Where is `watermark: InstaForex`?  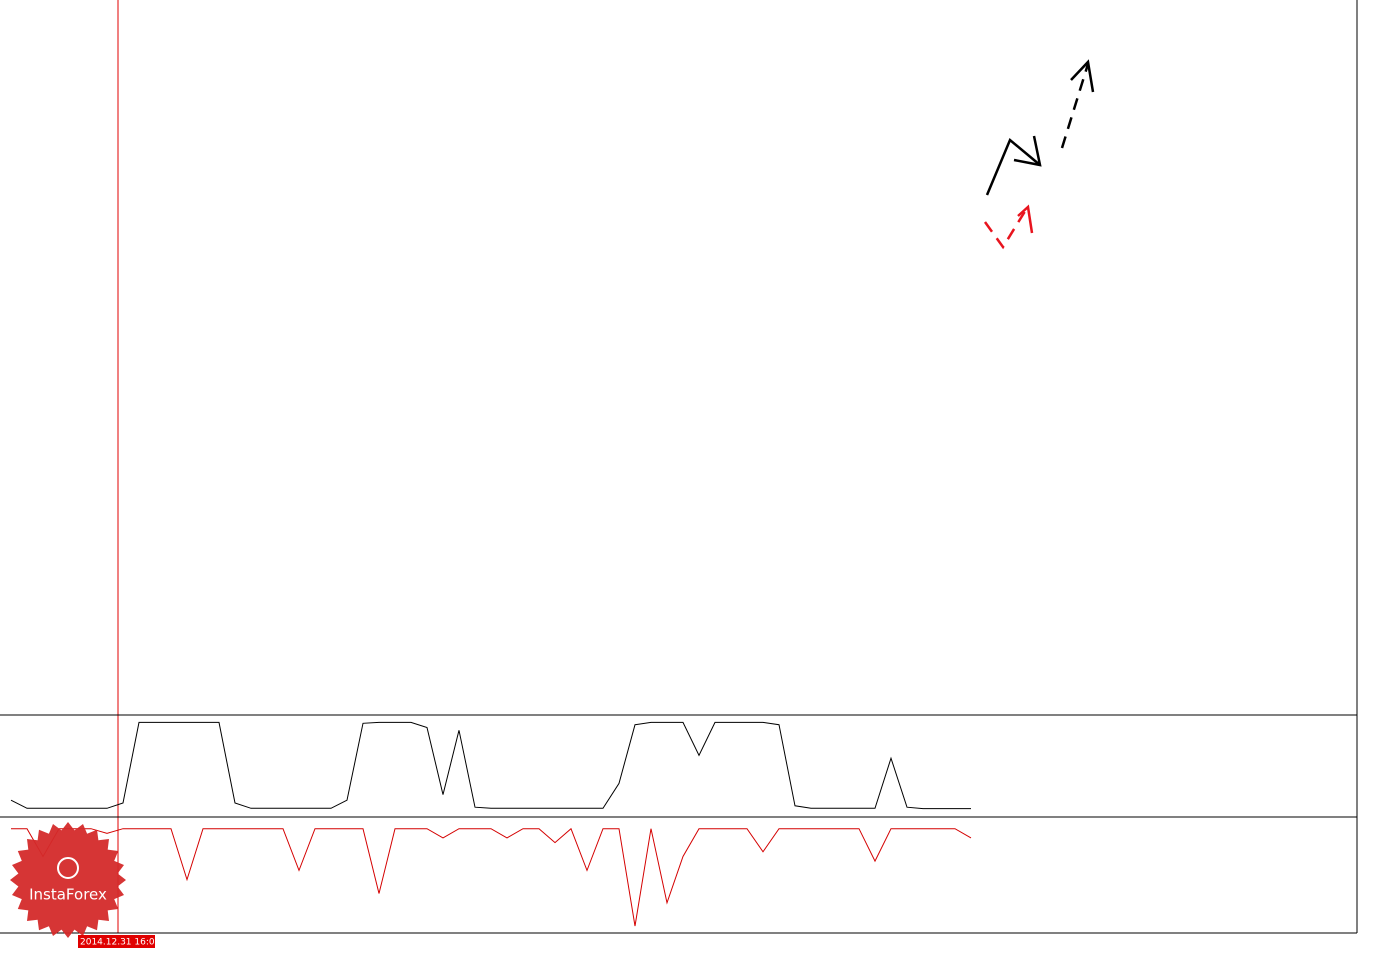 watermark: InstaForex is located at coordinates (68, 880).